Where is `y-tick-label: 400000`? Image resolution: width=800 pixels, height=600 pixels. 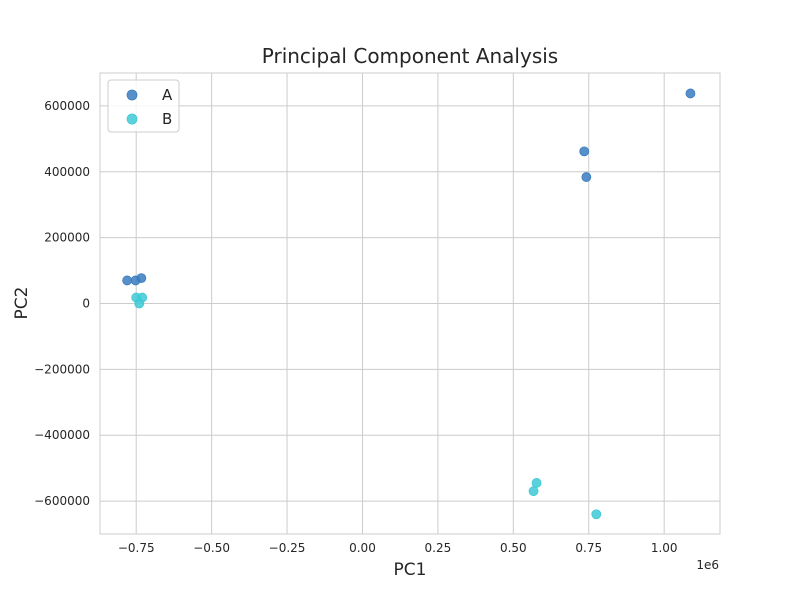
y-tick-label: 400000 is located at coordinates (67, 172).